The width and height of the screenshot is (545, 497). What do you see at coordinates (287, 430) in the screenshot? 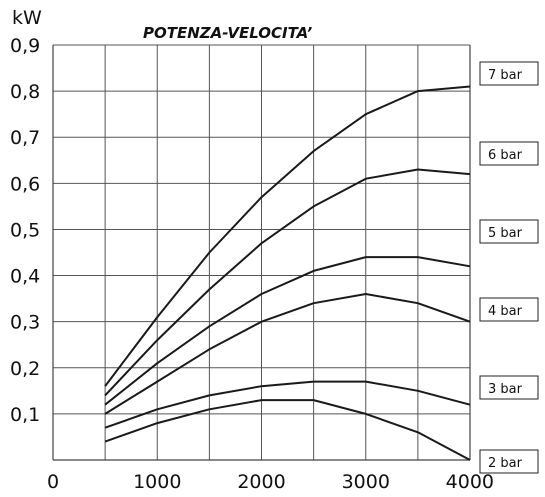
I see `series-line-2-bar` at bounding box center [287, 430].